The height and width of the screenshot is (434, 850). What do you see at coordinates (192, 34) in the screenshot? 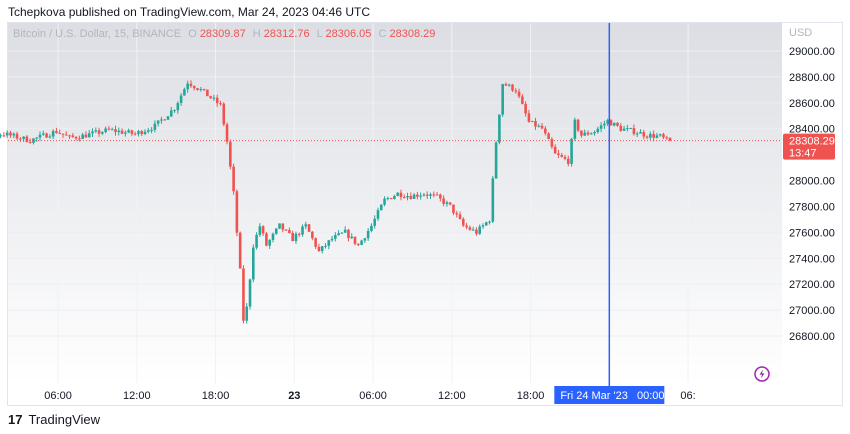
I see `legend-open-label: O` at bounding box center [192, 34].